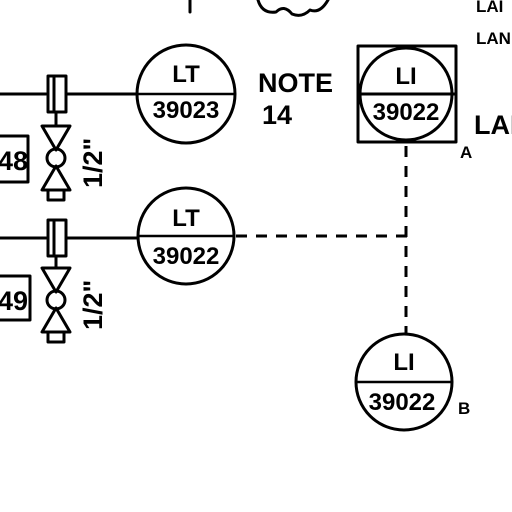 The height and width of the screenshot is (512, 512). I want to click on lt-39022-bubble, so click(186, 236).